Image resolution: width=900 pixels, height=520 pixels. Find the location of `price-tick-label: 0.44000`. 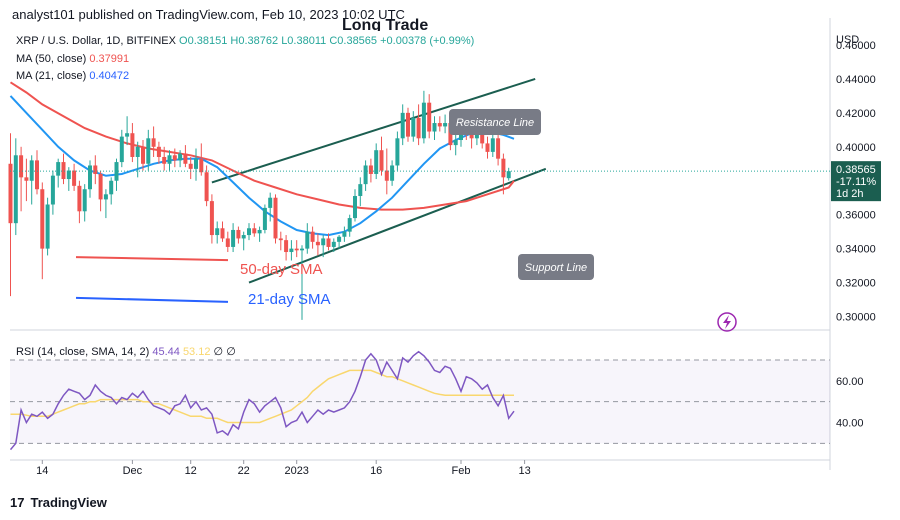

price-tick-label: 0.44000 is located at coordinates (856, 80).